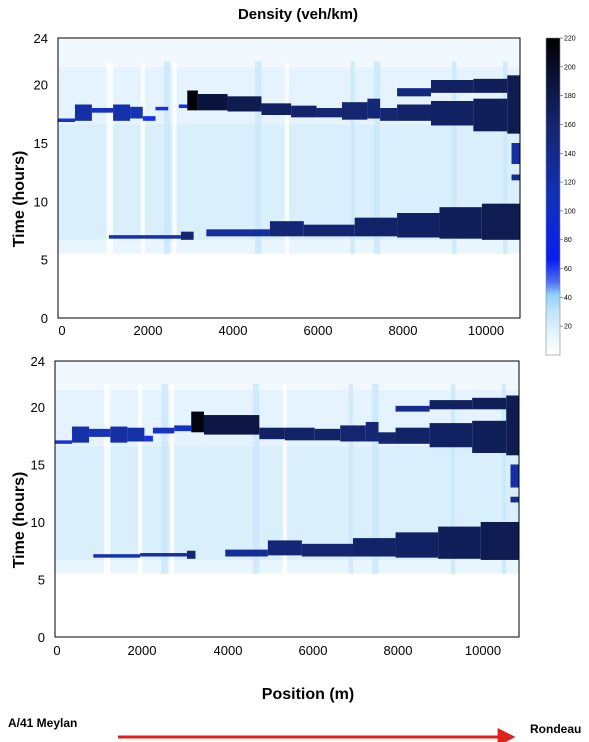 This screenshot has height=742, width=589. I want to click on colorbar-tick-label: 140, so click(570, 154).